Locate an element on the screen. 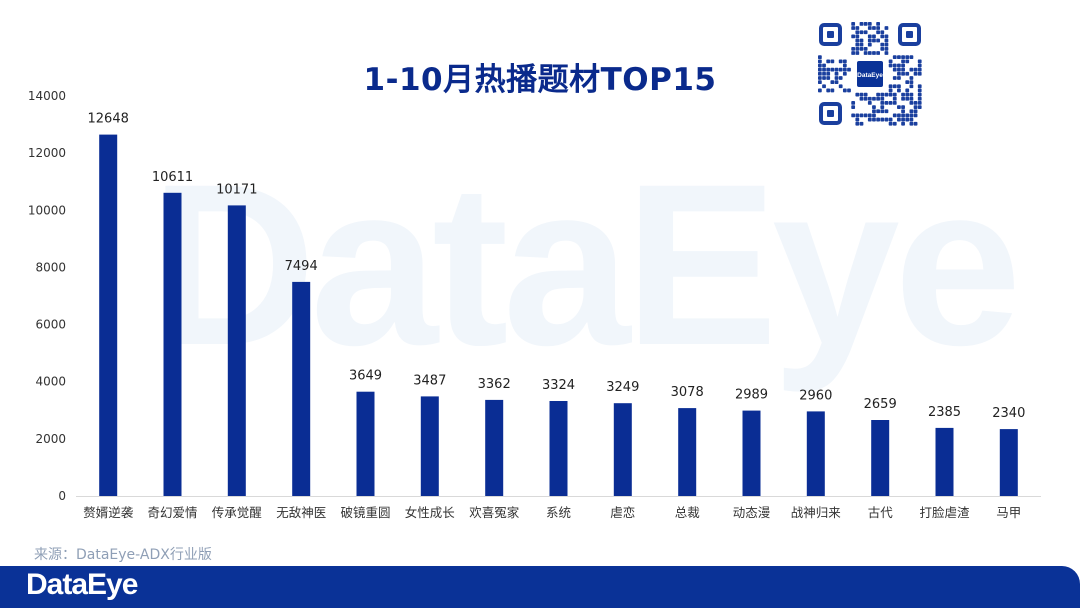  y-tick-label: 6000 is located at coordinates (50, 325).